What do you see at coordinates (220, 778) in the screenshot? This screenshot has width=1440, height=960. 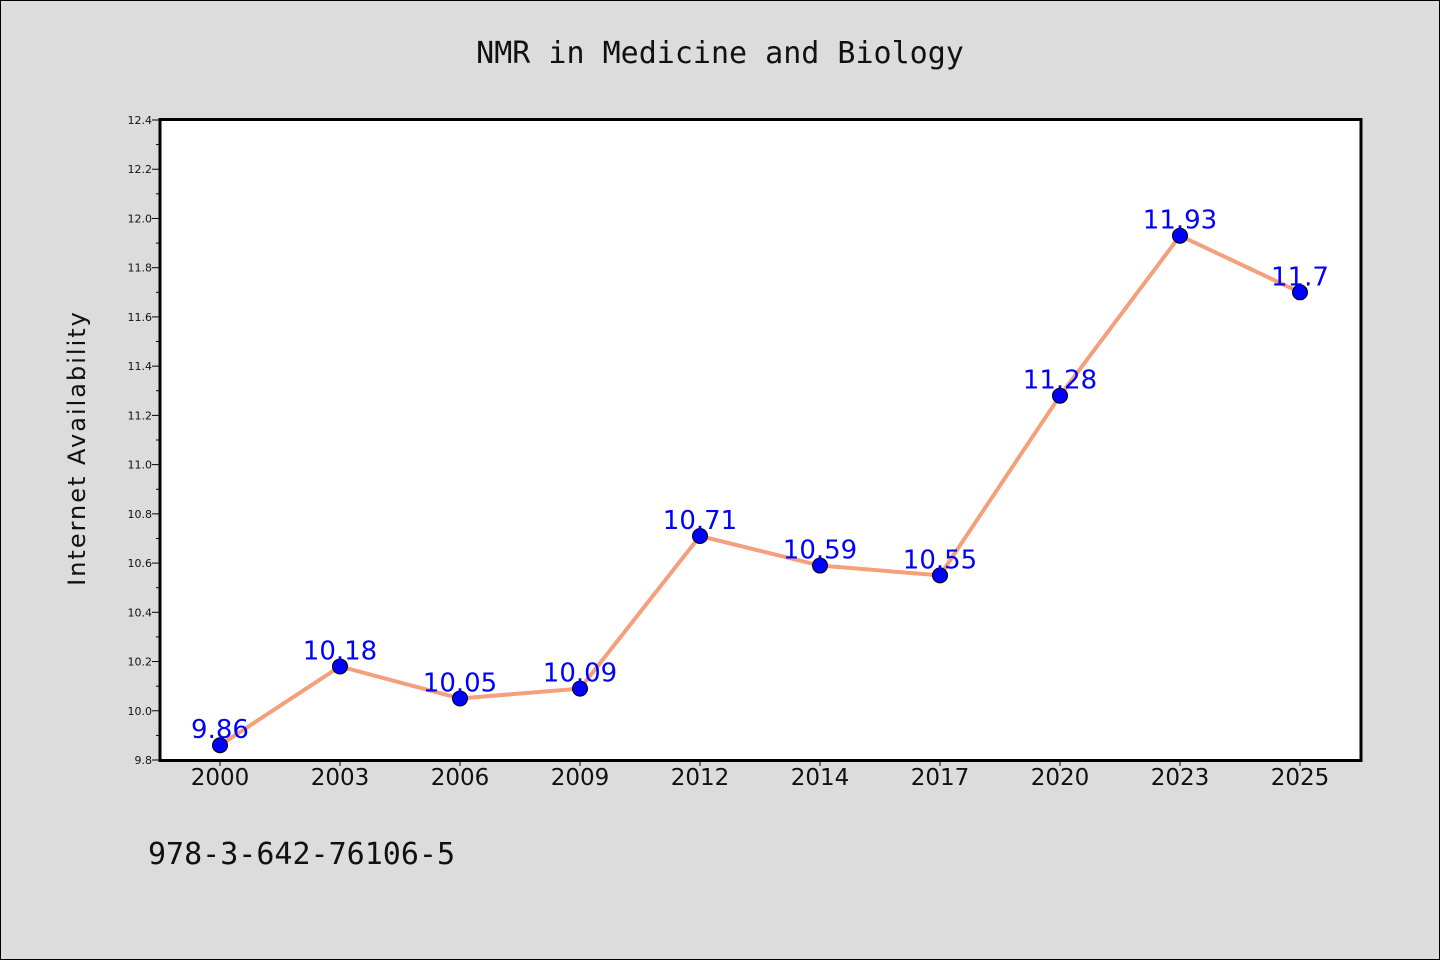 I see `x-tick-label: 2000` at bounding box center [220, 778].